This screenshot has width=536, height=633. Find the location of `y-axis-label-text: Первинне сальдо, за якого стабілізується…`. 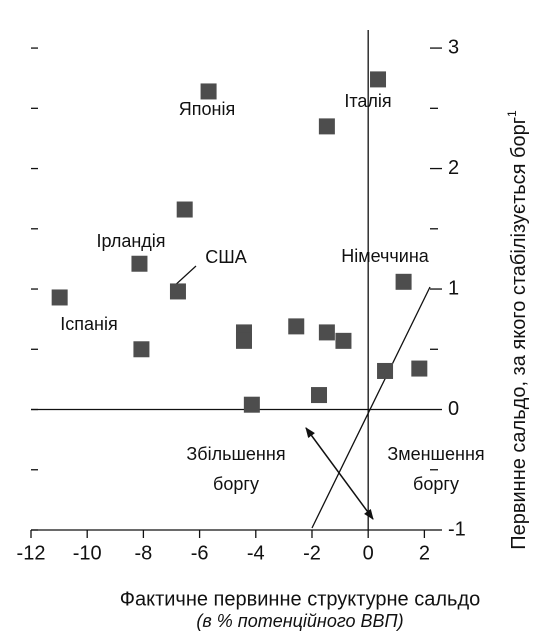

y-axis-label-text: Первинне сальдо, за якого стабілізується… is located at coordinates (519, 333).